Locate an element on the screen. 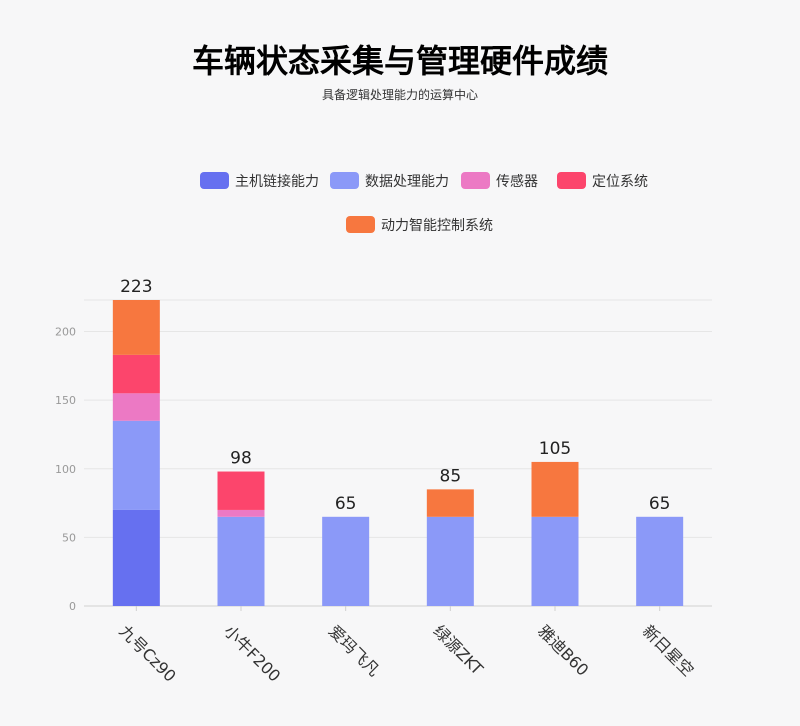  legend-item-2: 传感器 is located at coordinates (499, 181).